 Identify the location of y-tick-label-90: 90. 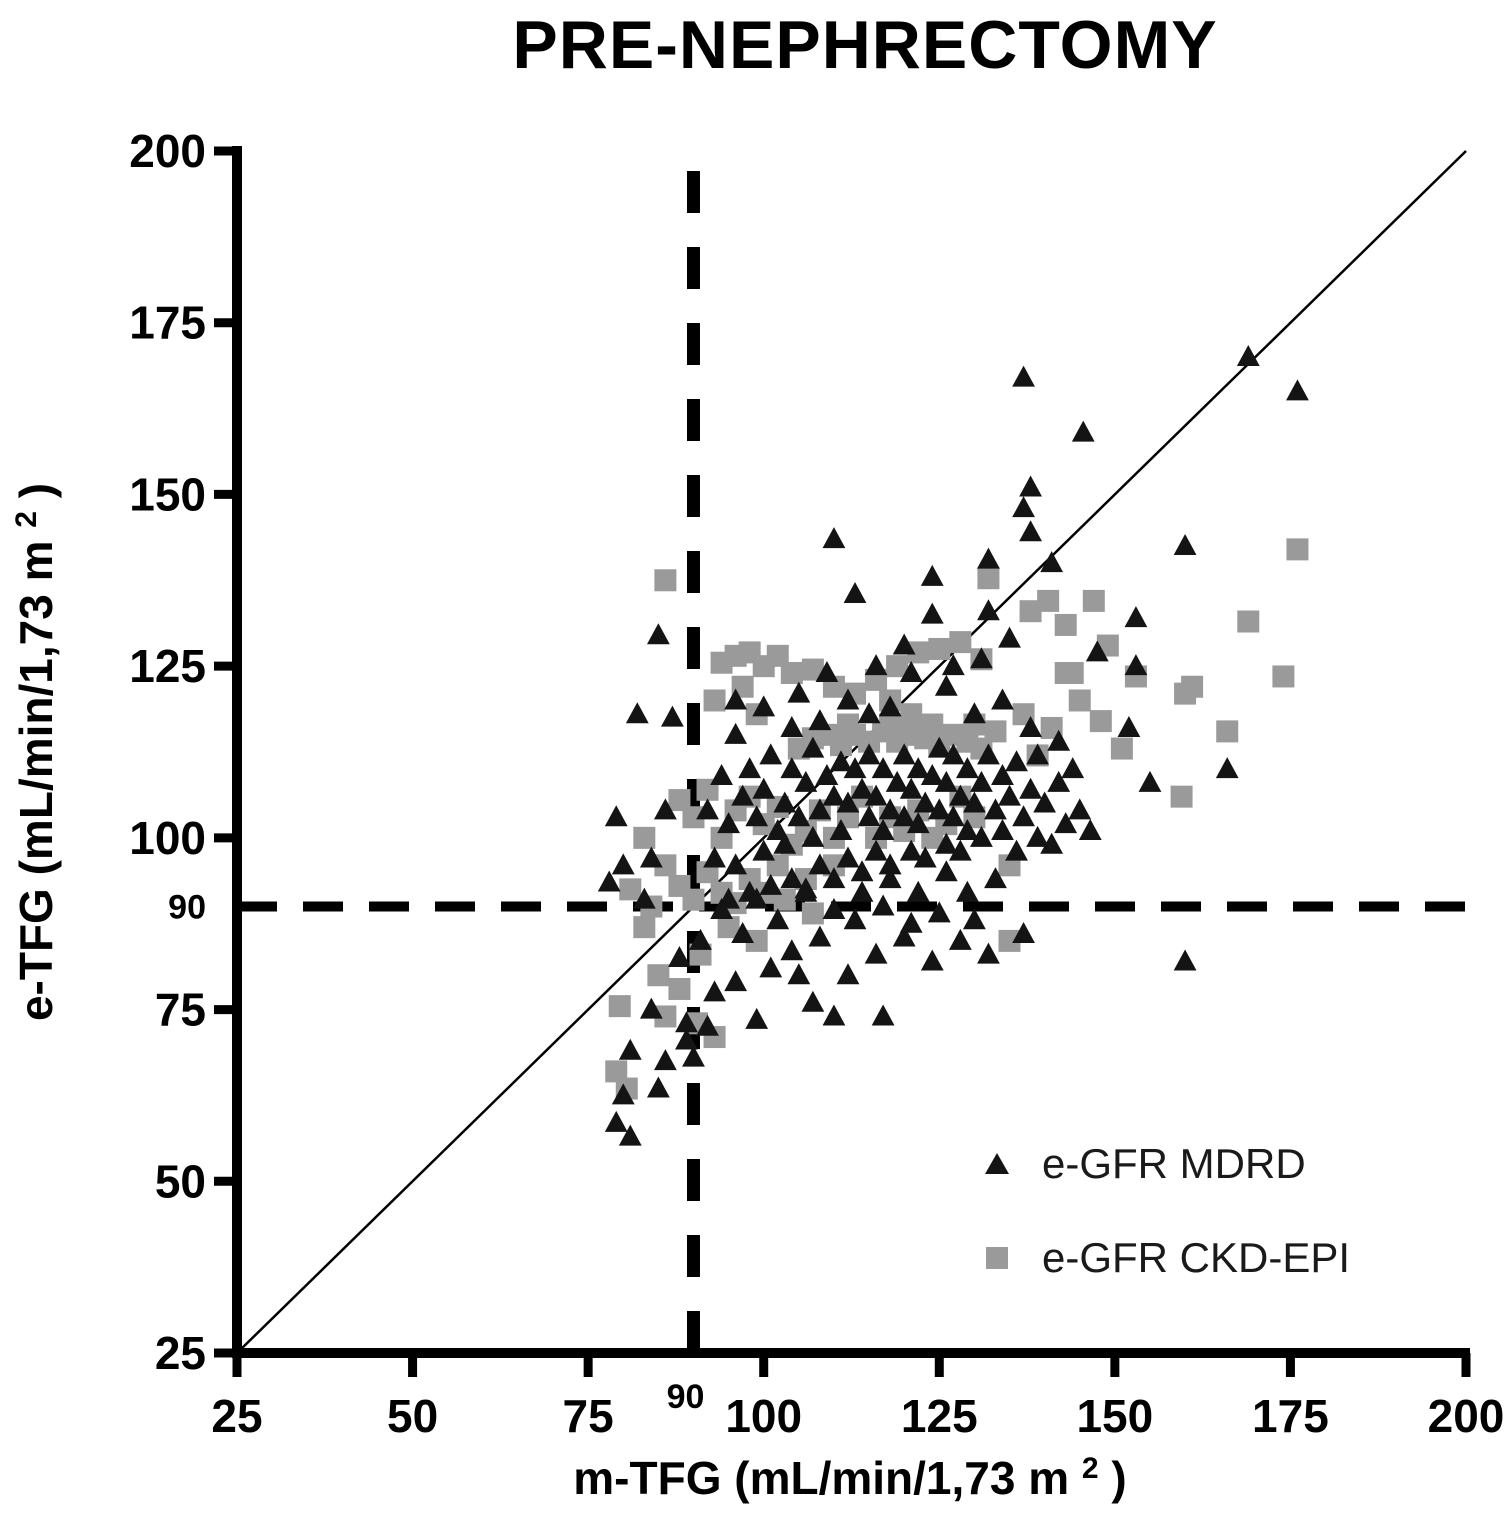
(187, 908).